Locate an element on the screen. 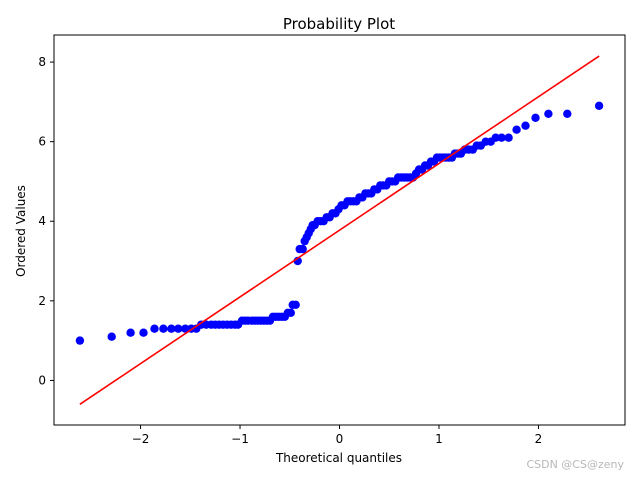 This screenshot has height=480, width=640. x-tick-label: −1 is located at coordinates (240, 439).